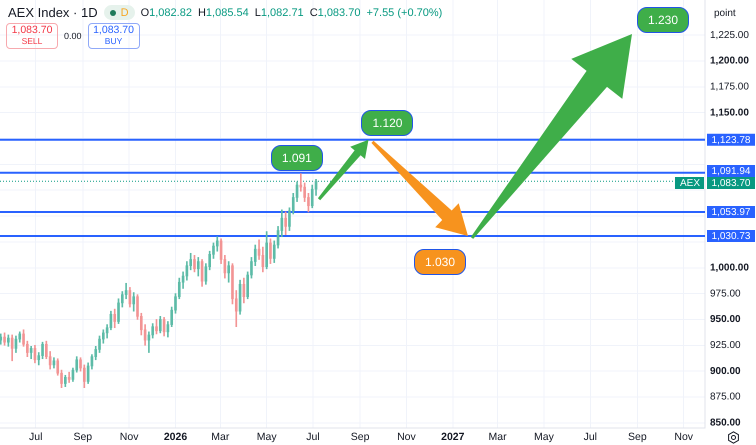  Describe the element at coordinates (279, 12) in the screenshot. I see `annotation: L1,082.71` at that location.